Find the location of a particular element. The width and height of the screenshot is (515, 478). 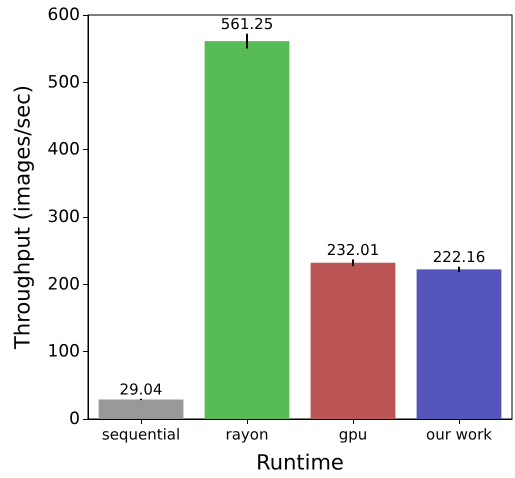

x-tick-label: gpu is located at coordinates (353, 435).